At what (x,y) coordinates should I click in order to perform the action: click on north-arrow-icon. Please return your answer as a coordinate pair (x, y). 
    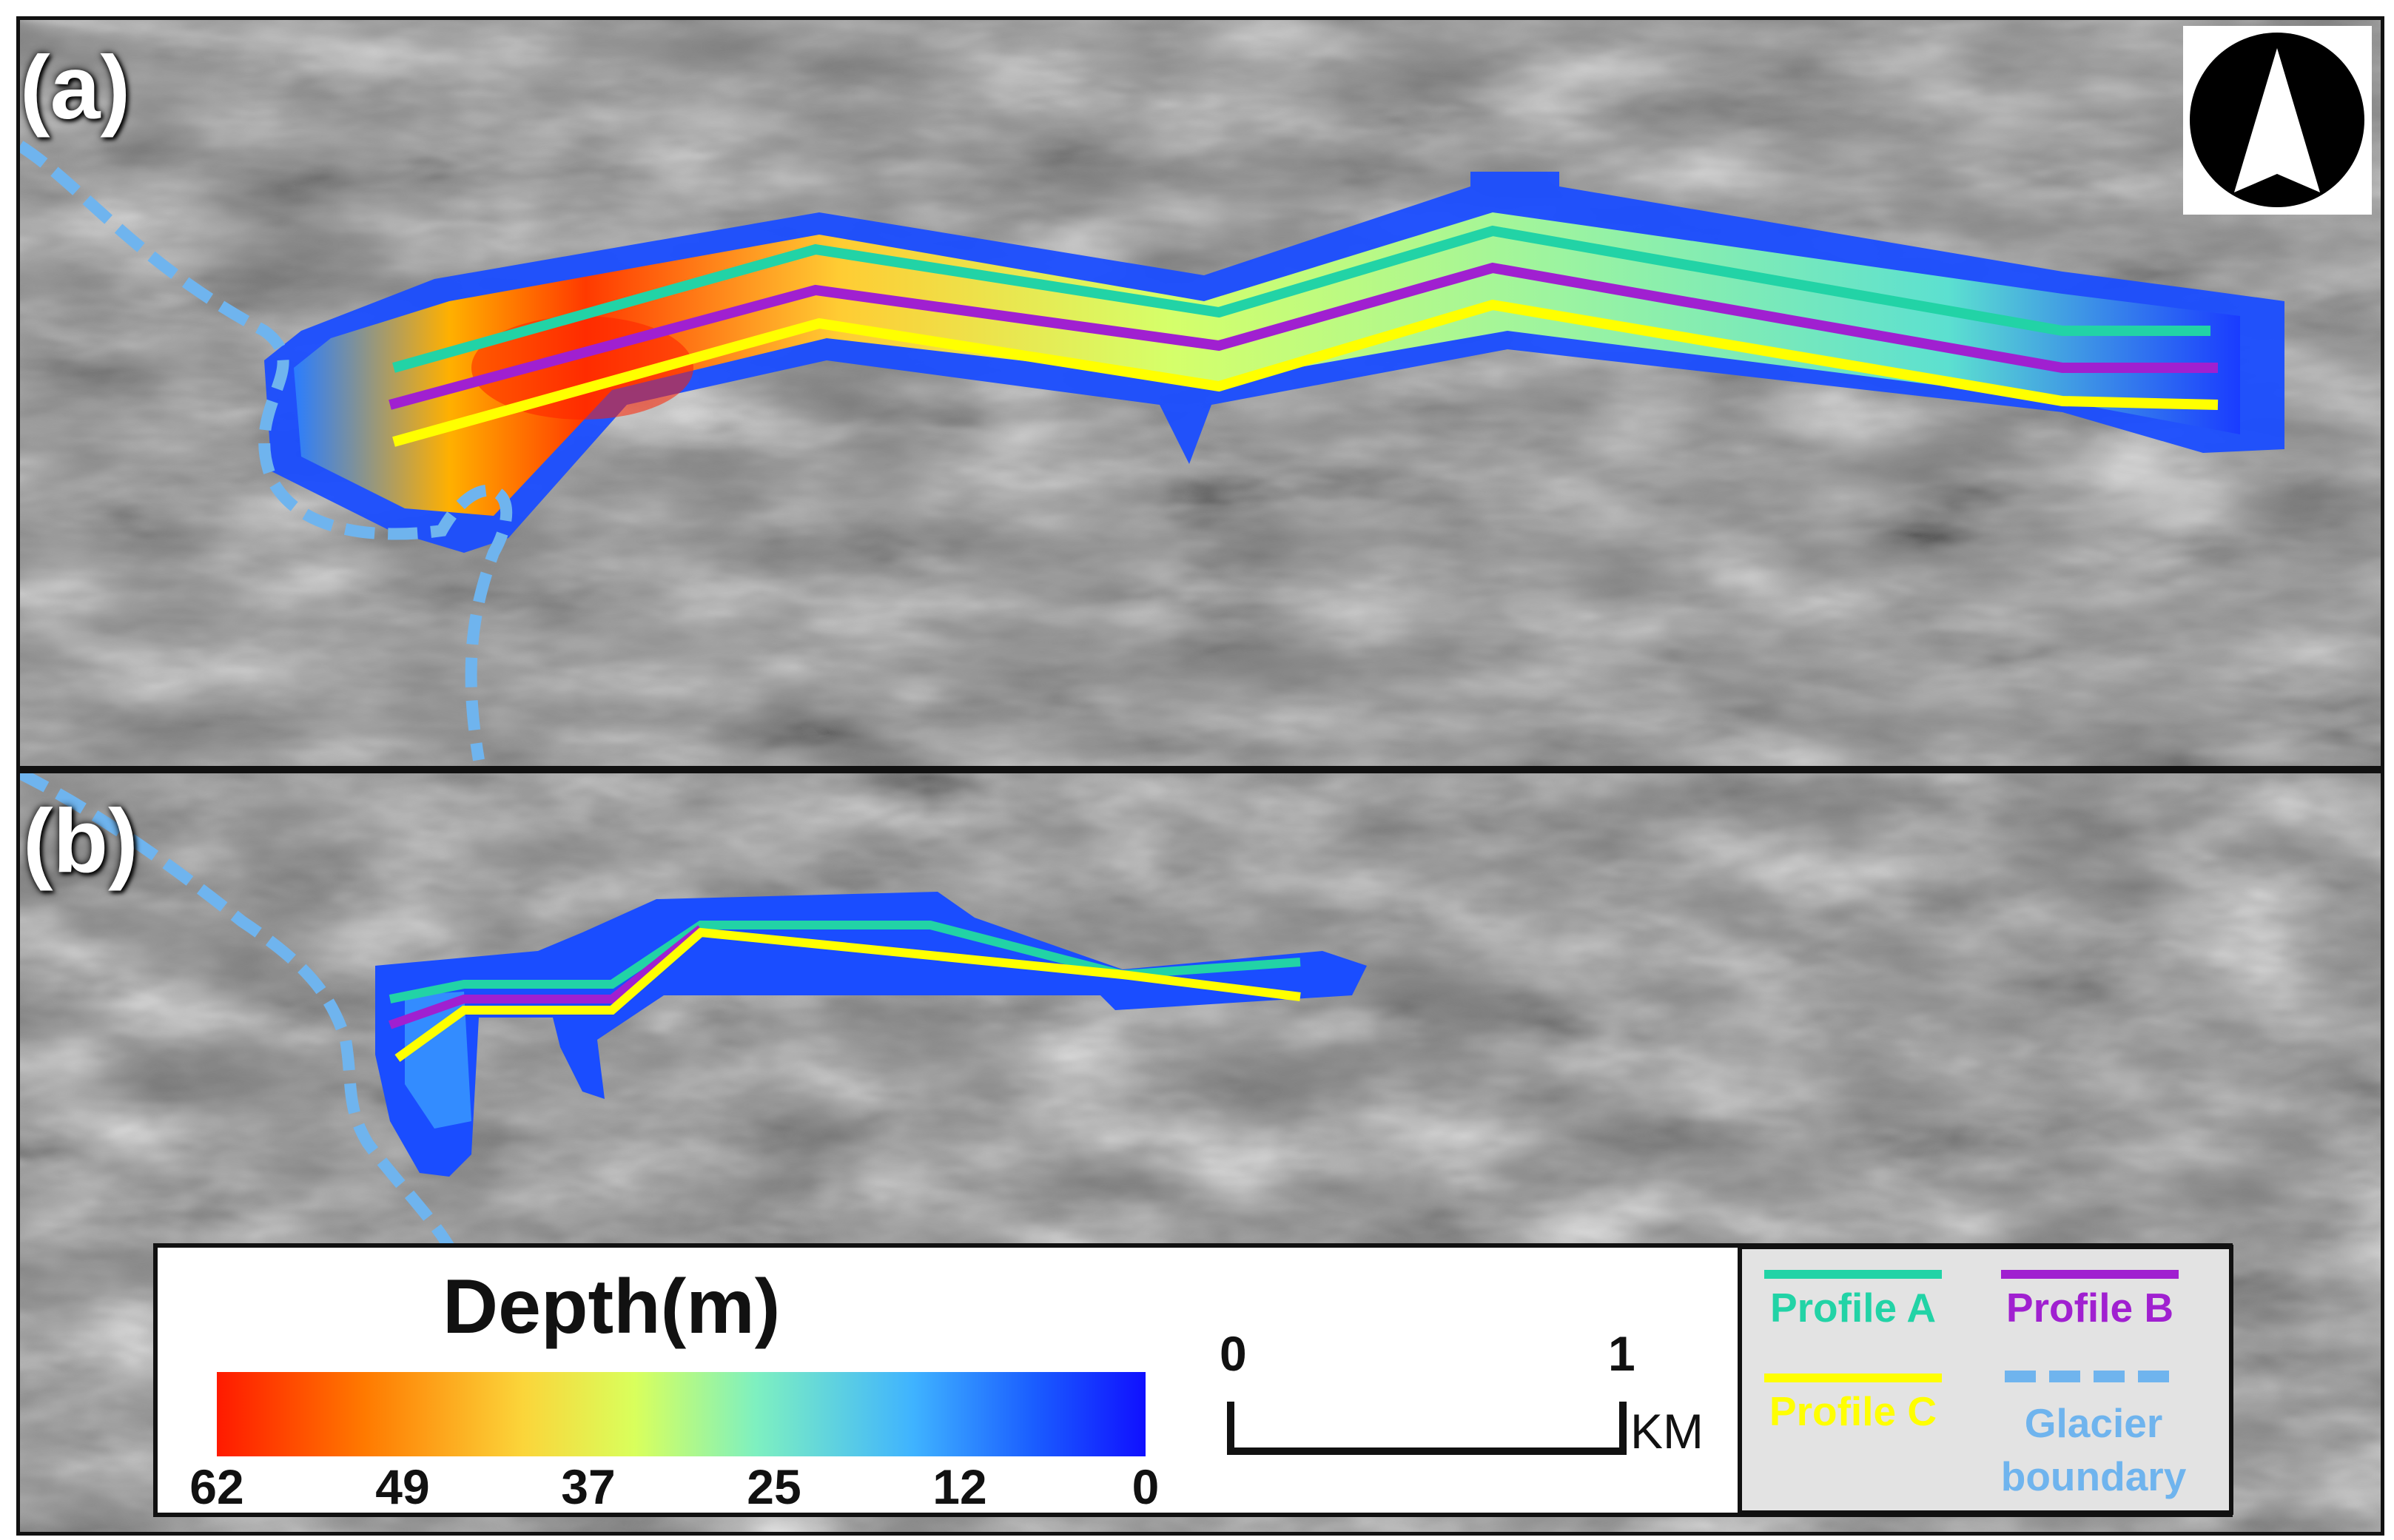
    Looking at the image, I should click on (2277, 120).